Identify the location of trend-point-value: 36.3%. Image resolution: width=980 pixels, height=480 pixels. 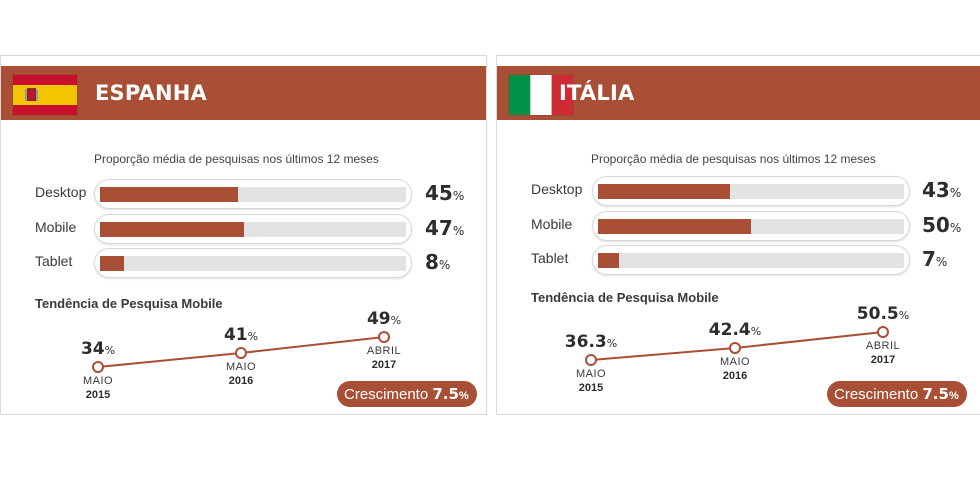
(591, 342).